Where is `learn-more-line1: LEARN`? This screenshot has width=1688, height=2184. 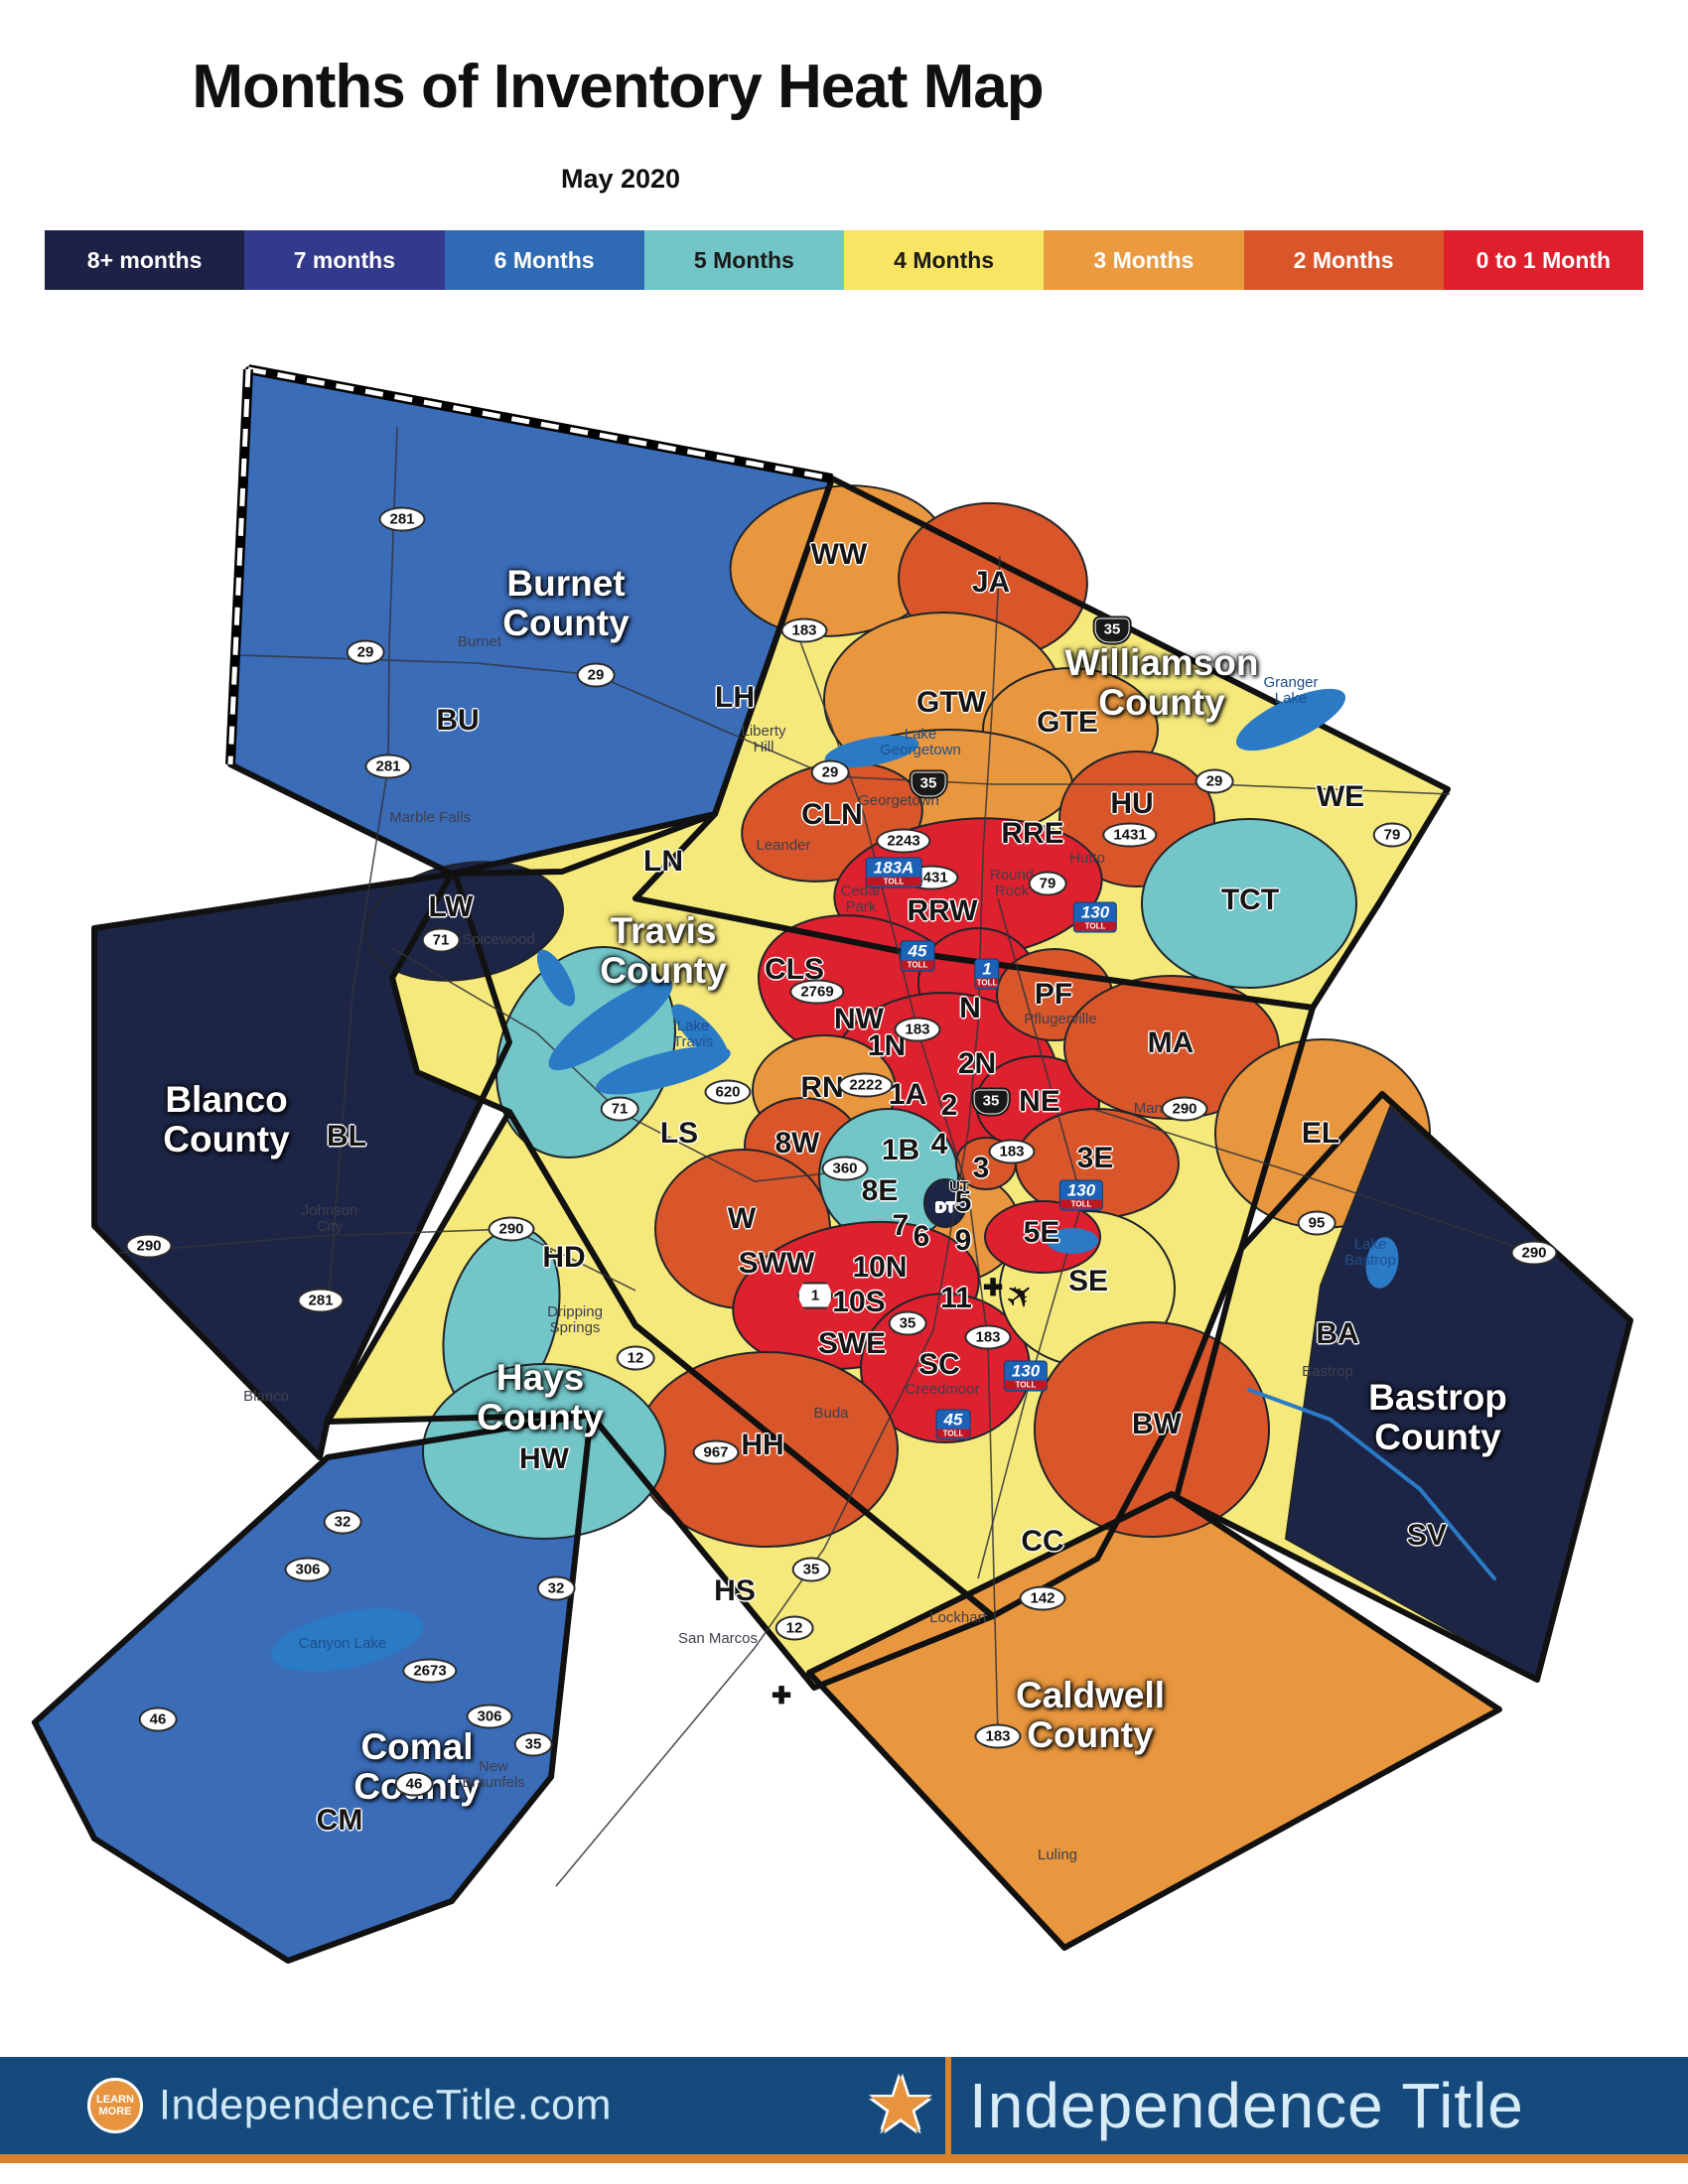 learn-more-line1: LEARN is located at coordinates (115, 2100).